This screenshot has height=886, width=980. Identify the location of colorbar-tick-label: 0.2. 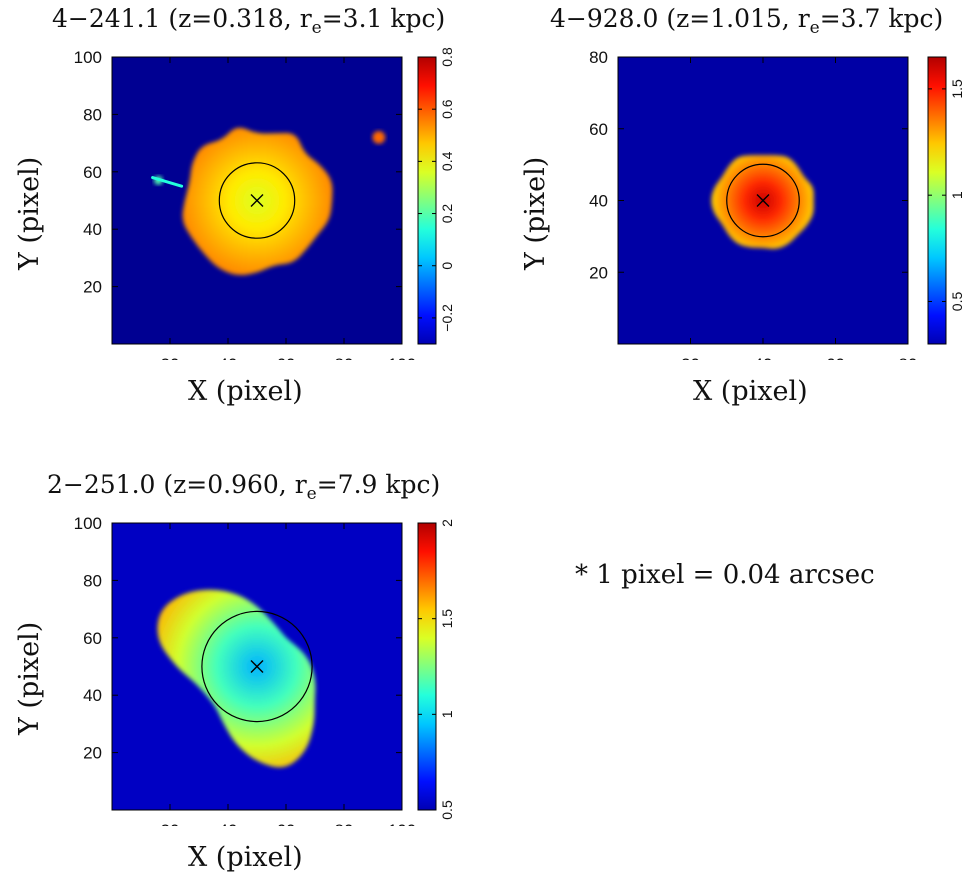
(447, 214).